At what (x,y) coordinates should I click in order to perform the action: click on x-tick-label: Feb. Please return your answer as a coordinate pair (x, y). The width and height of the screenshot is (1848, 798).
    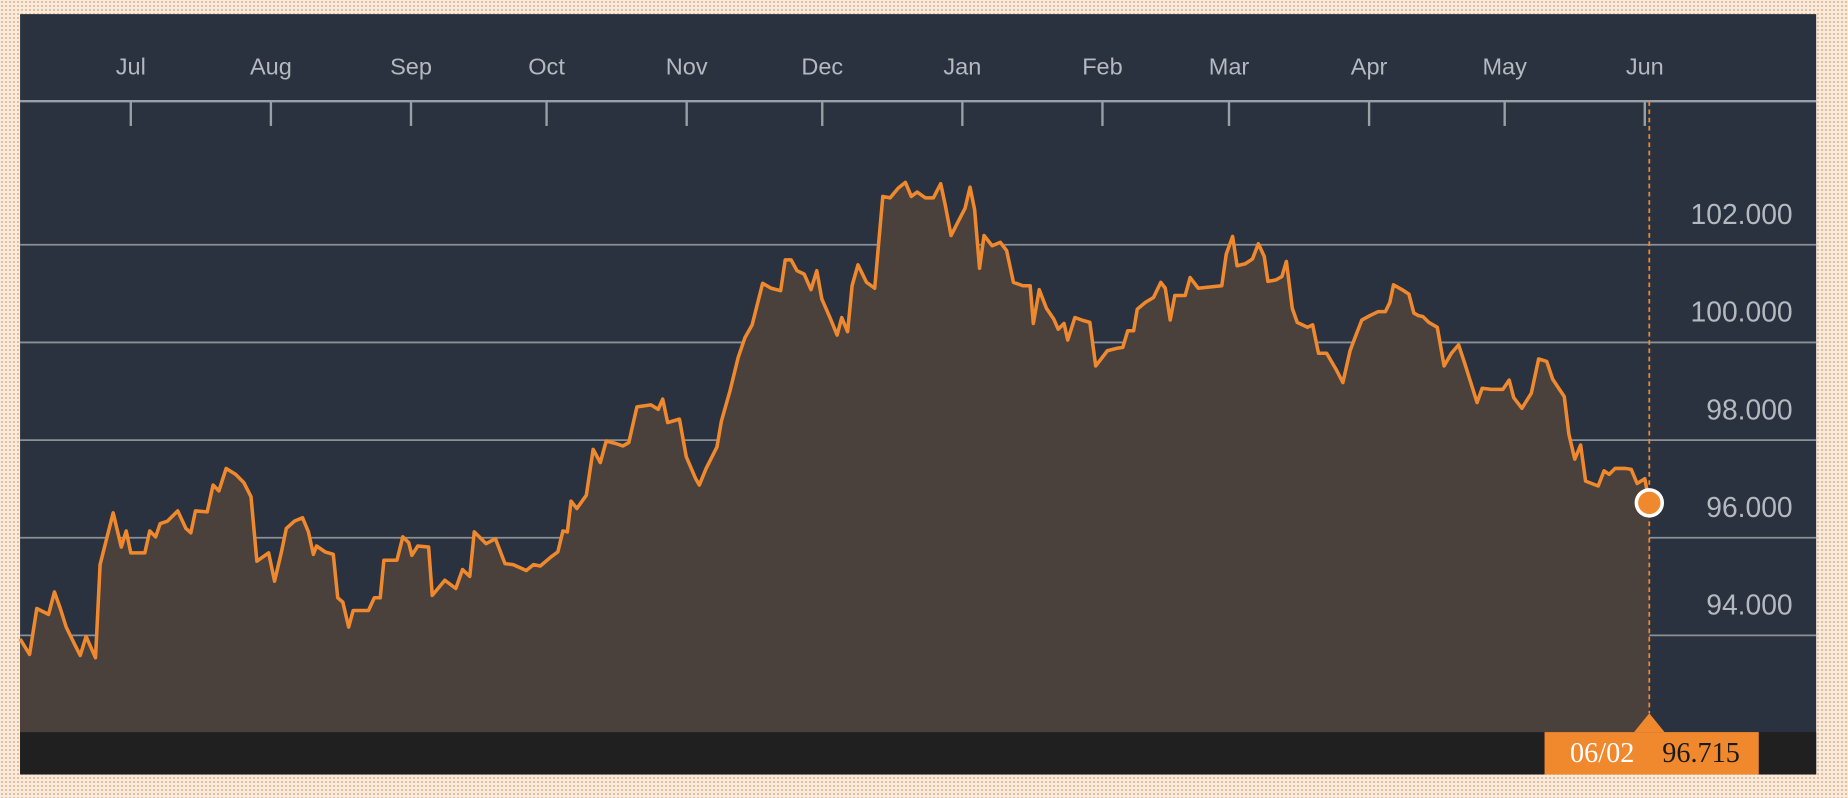
    Looking at the image, I should click on (1102, 66).